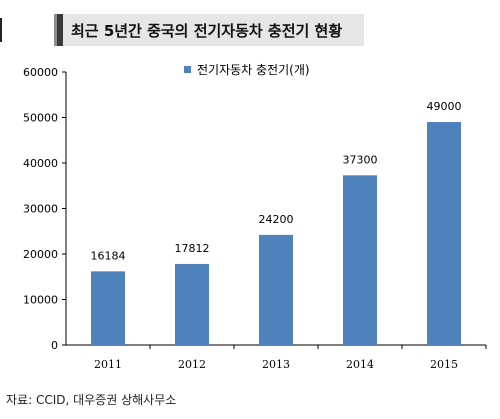  Describe the element at coordinates (108, 255) in the screenshot. I see `data-label: 16184` at that location.